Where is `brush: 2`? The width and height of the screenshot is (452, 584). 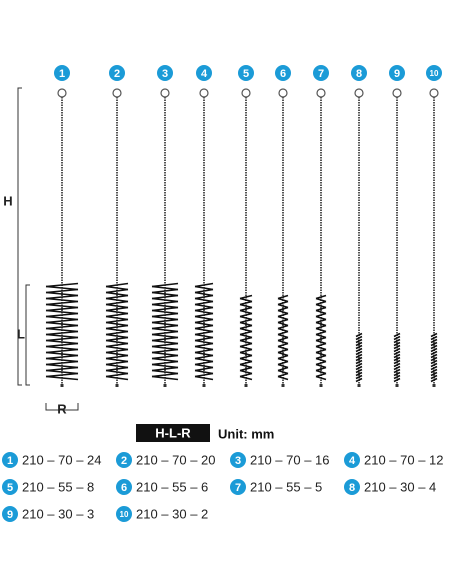 brush: 2 is located at coordinates (117, 226).